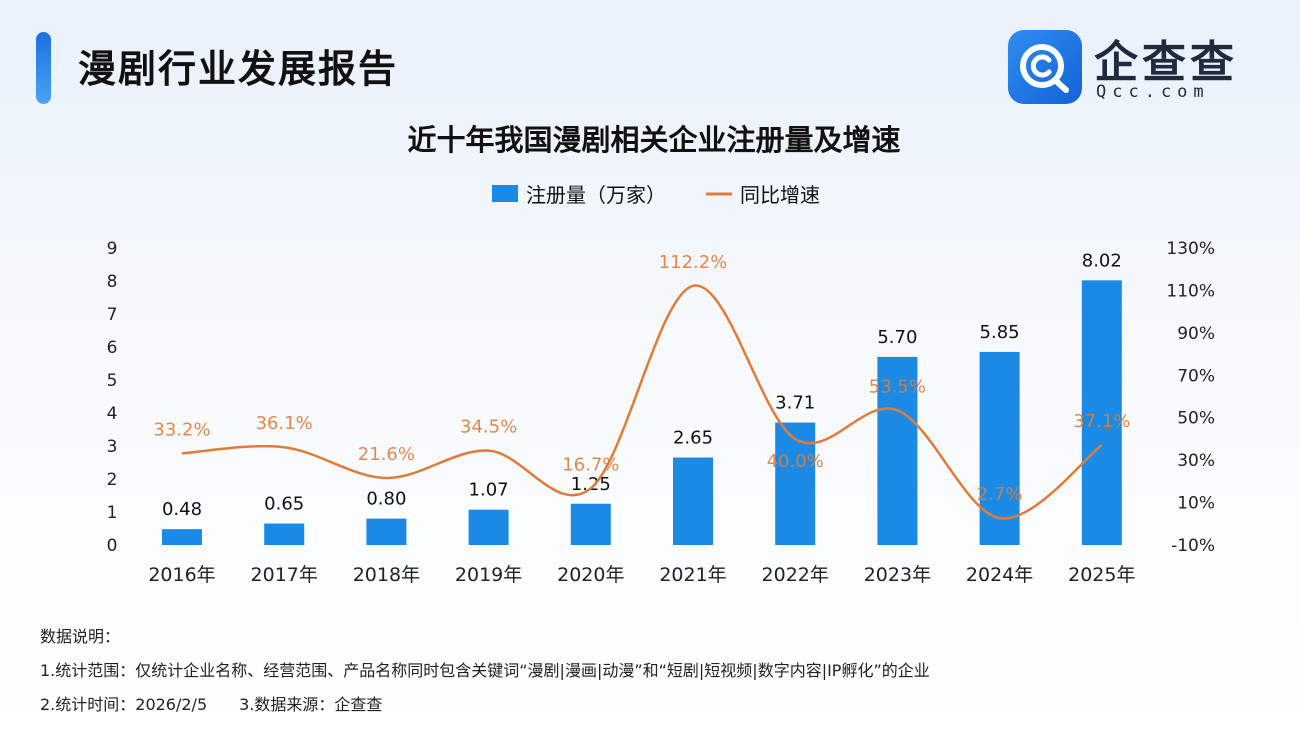 Image resolution: width=1300 pixels, height=732 pixels. I want to click on y-left-tick: 5, so click(112, 381).